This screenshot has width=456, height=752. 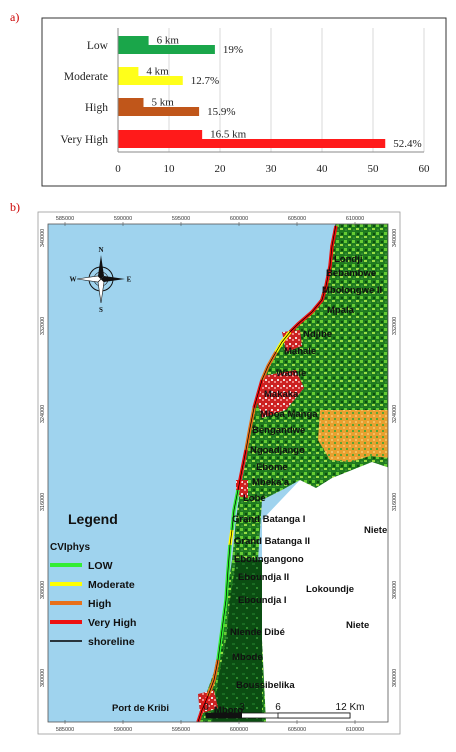 What do you see at coordinates (263, 577) in the screenshot?
I see `place-label: Eboundja II` at bounding box center [263, 577].